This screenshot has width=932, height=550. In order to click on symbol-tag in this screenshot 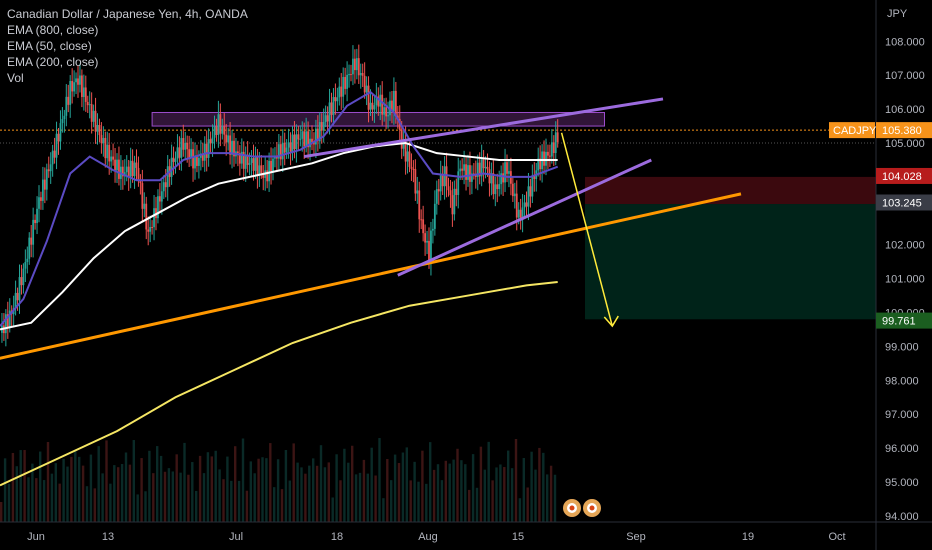, I will do `click(852, 130)`.